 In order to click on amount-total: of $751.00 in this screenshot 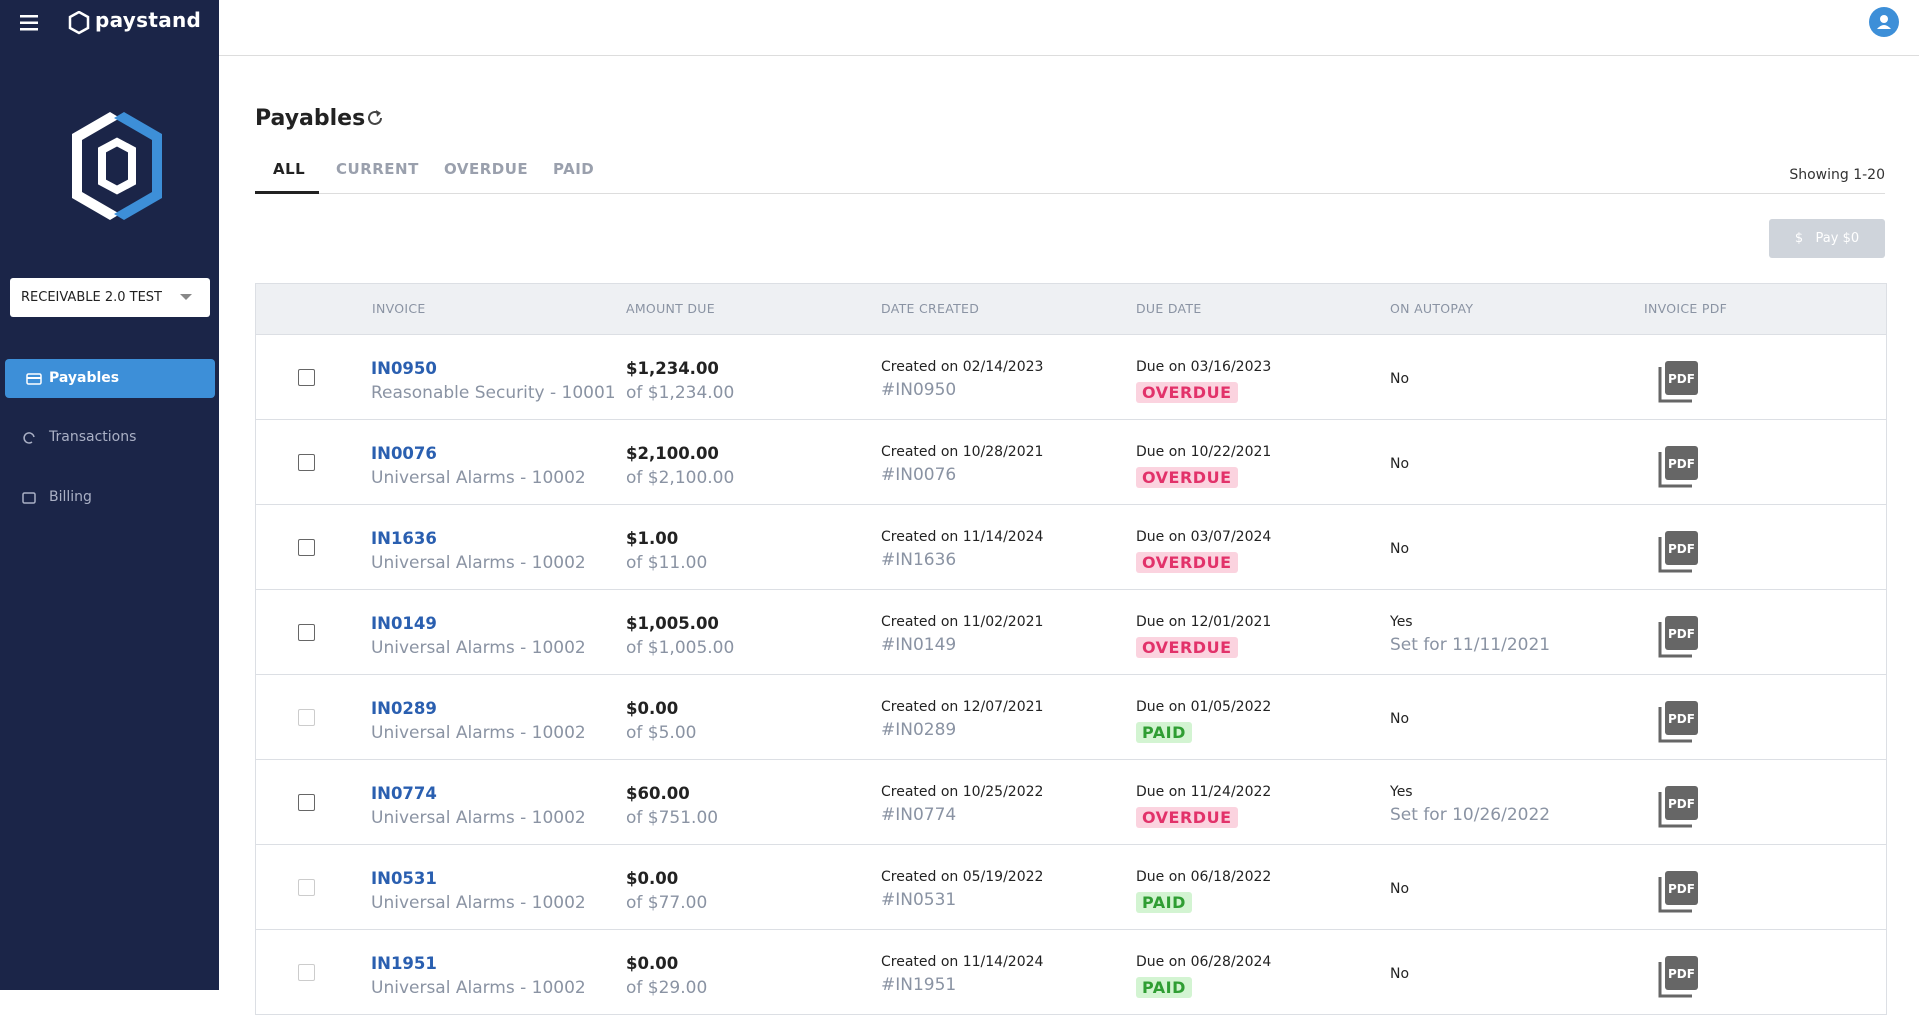, I will do `click(672, 818)`.